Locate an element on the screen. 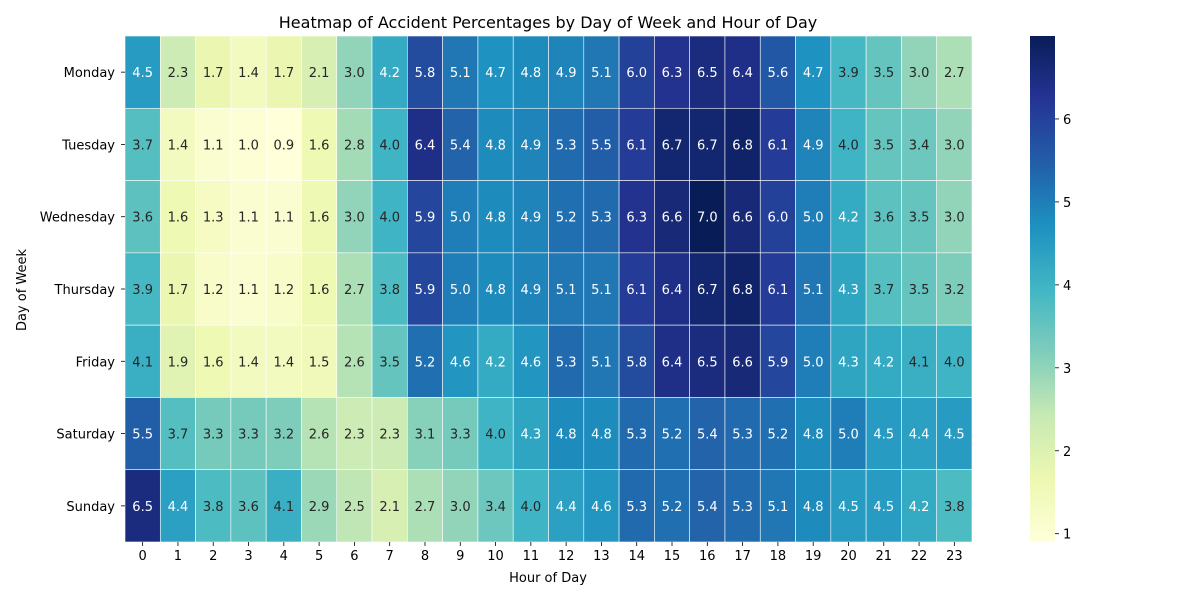 The width and height of the screenshot is (1200, 604). cell-value-label: 1.7 is located at coordinates (213, 73).